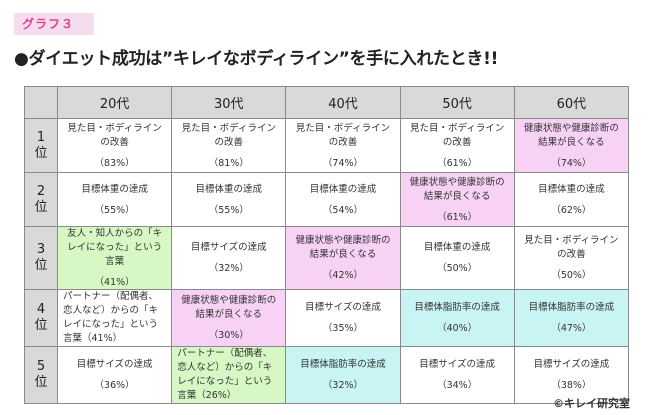 This screenshot has width=650, height=415. Describe the element at coordinates (41, 191) in the screenshot. I see `rank-number: 2` at that location.